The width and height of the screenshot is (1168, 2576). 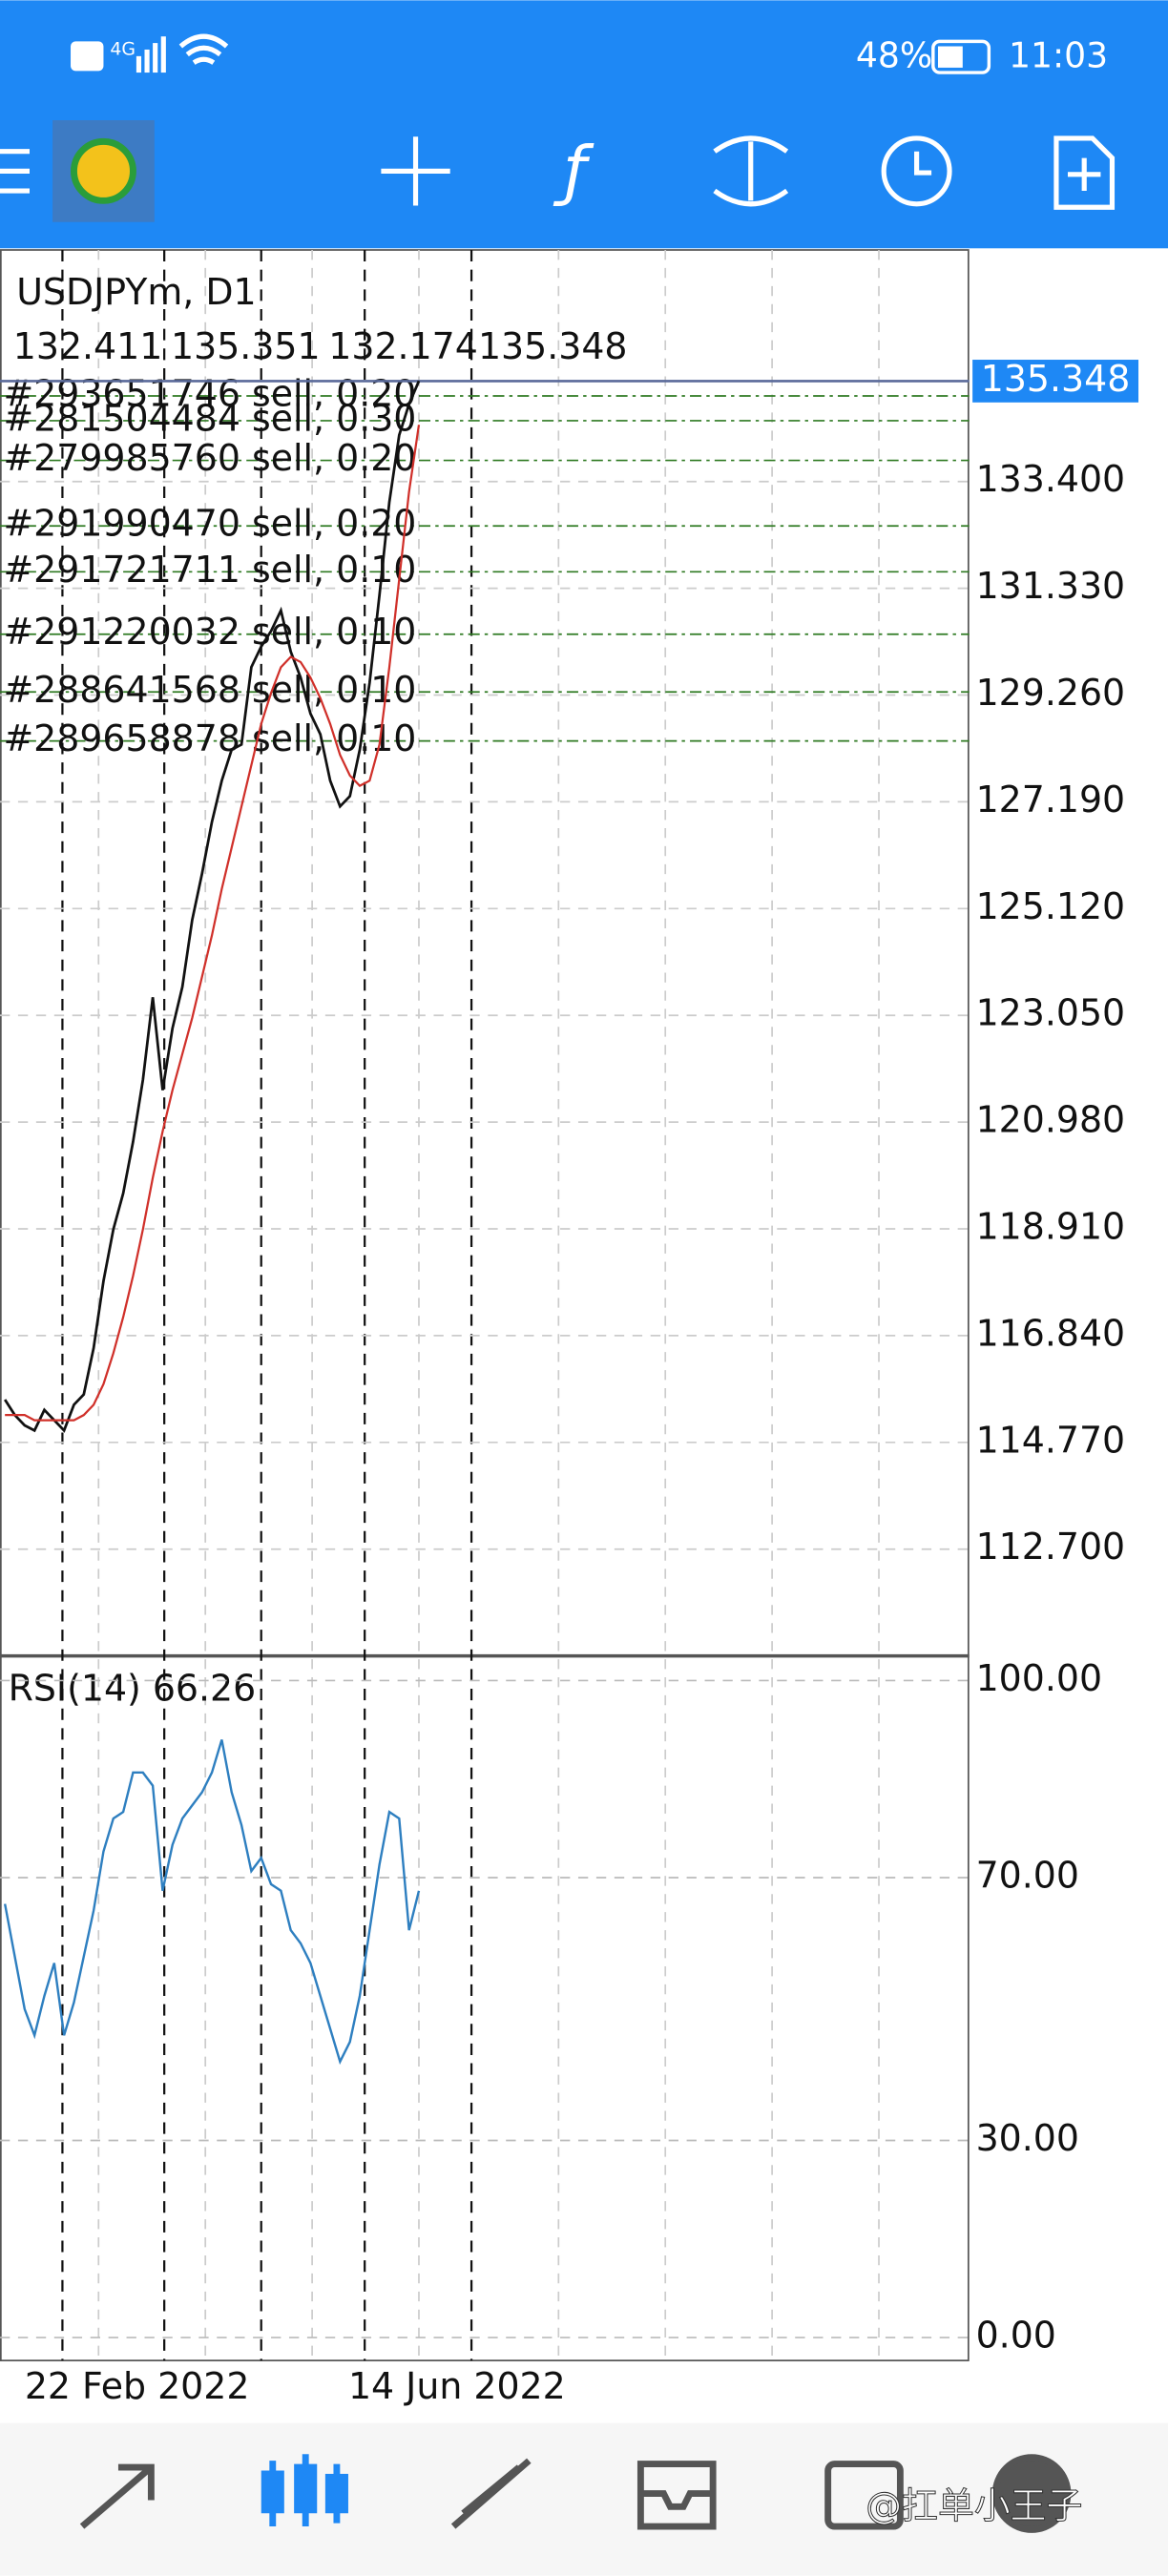 What do you see at coordinates (916, 171) in the screenshot?
I see `period-button` at bounding box center [916, 171].